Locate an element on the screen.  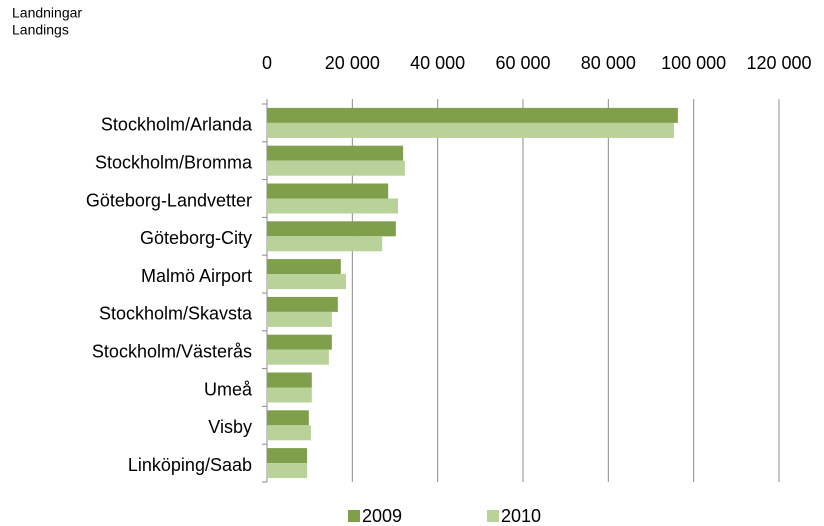
x-tick-label: 20 000 is located at coordinates (352, 63).